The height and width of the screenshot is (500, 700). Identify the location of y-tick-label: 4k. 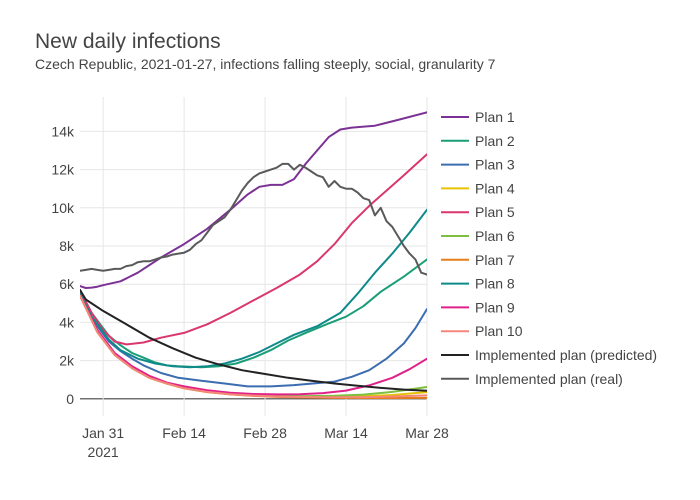
(67, 322).